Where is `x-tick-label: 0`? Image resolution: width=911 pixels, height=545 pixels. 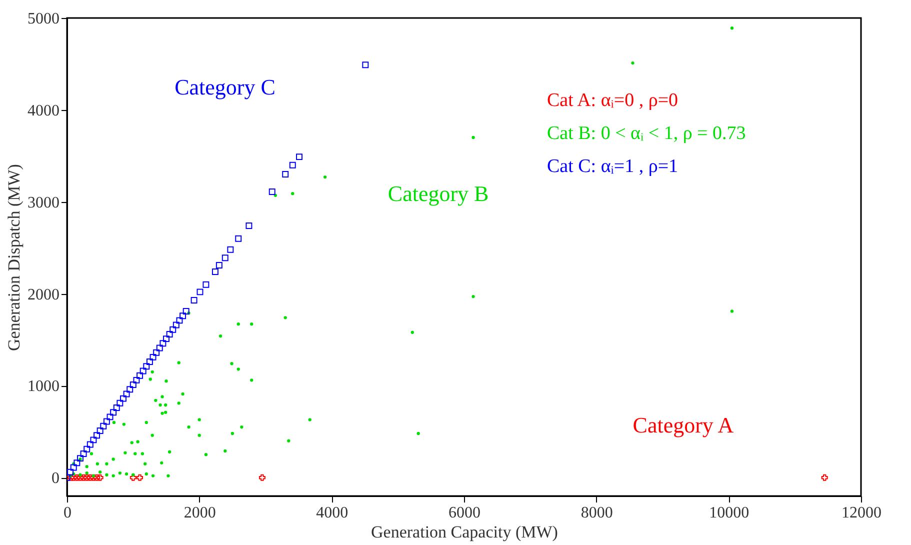
x-tick-label: 0 is located at coordinates (68, 513).